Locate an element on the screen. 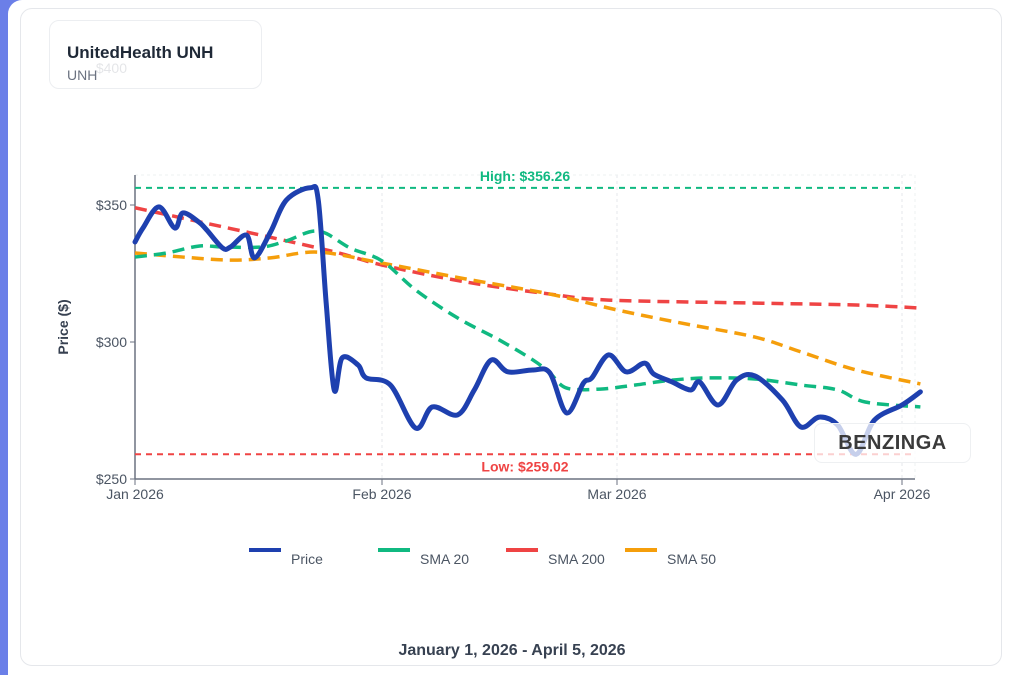  chart-title: UnitedHealth UNH is located at coordinates (140, 52).